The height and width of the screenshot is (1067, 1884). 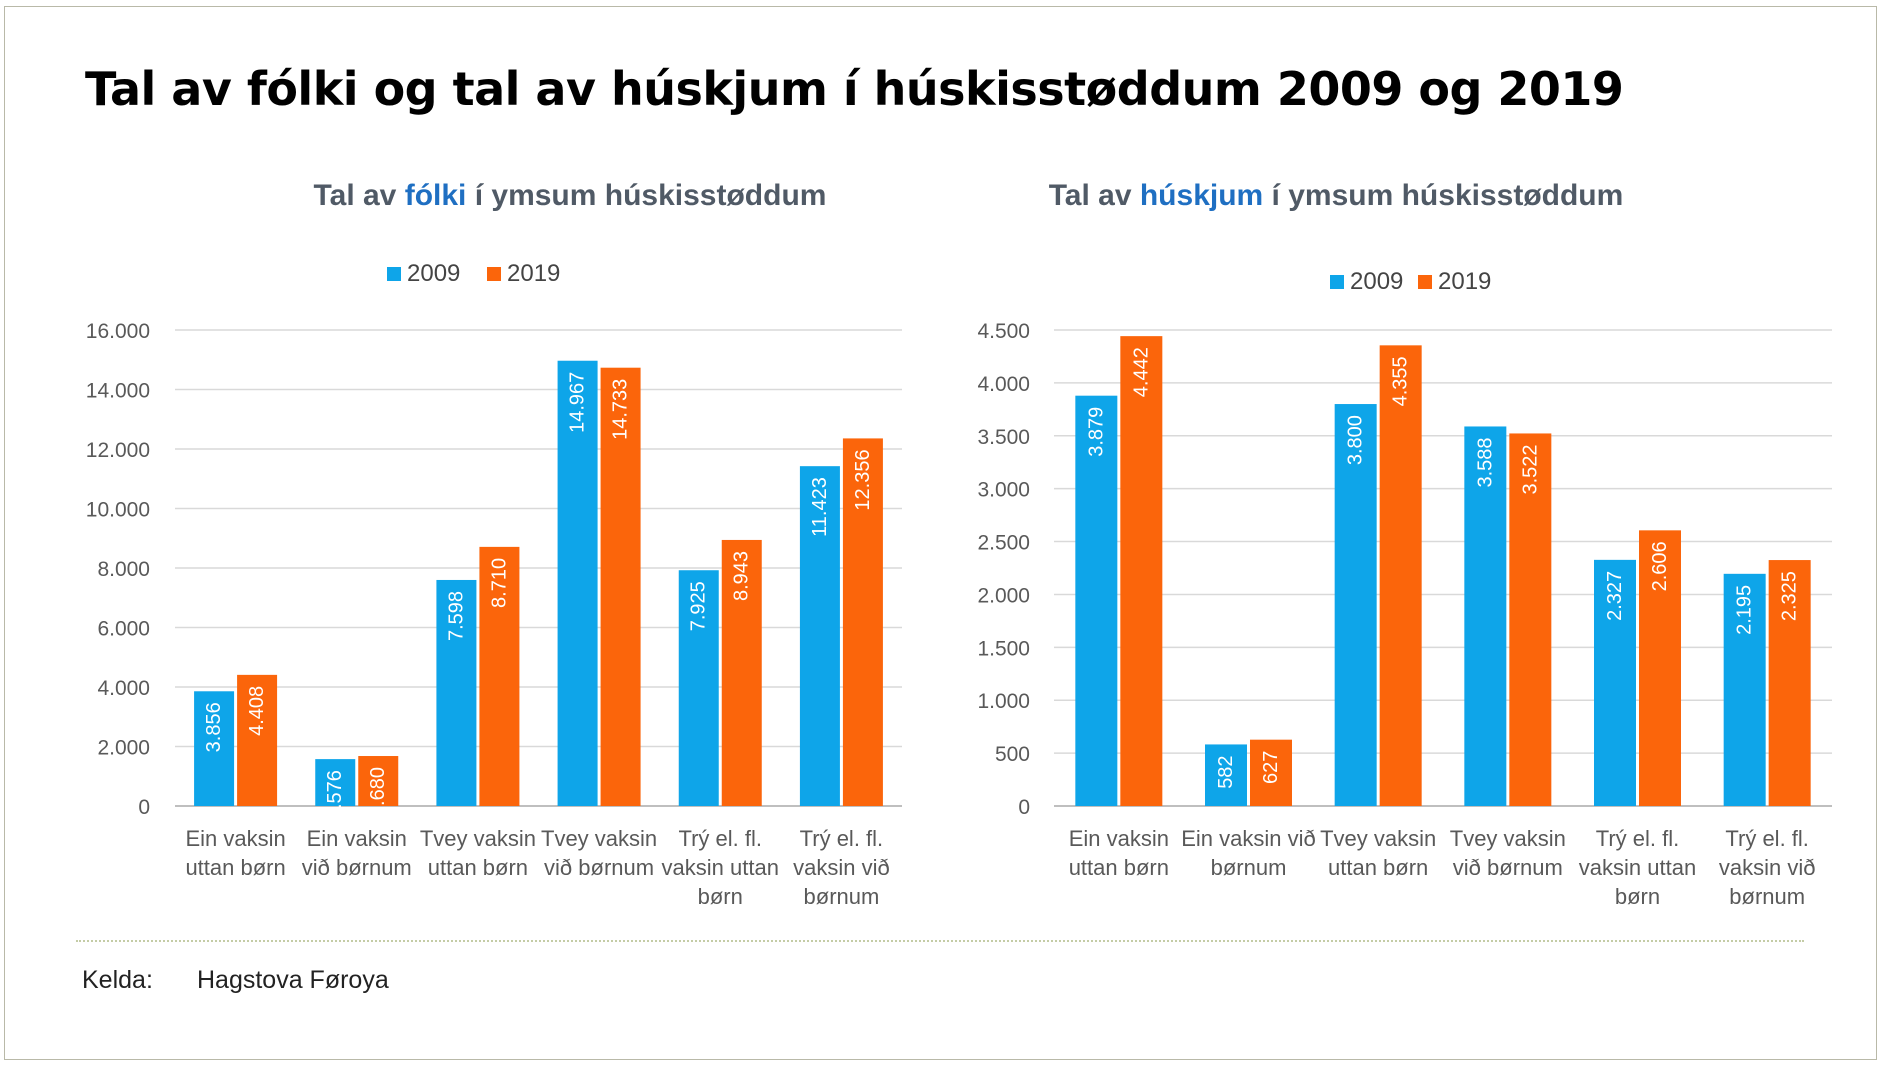 What do you see at coordinates (478, 853) in the screenshot?
I see `category-label: Tvey vaksin uttan børn` at bounding box center [478, 853].